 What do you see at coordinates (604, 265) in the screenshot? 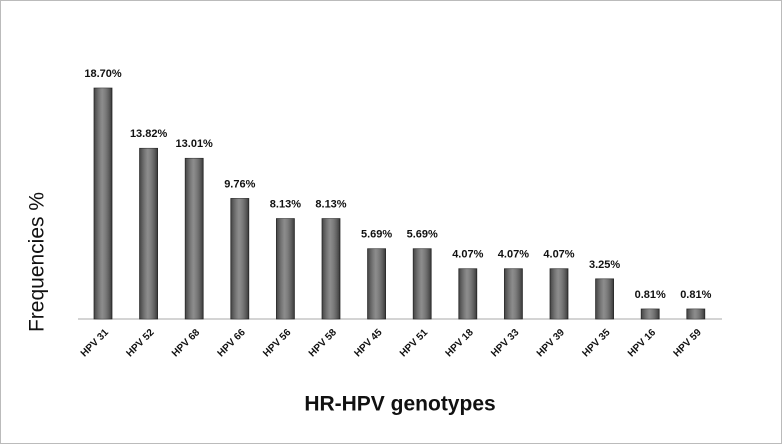
I see `data-label: 3.25%` at bounding box center [604, 265].